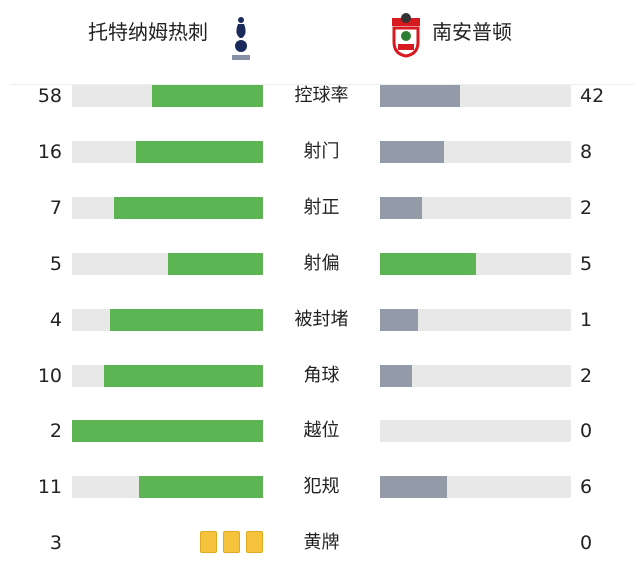  Describe the element at coordinates (49, 96) in the screenshot. I see `home-value: 58` at that location.